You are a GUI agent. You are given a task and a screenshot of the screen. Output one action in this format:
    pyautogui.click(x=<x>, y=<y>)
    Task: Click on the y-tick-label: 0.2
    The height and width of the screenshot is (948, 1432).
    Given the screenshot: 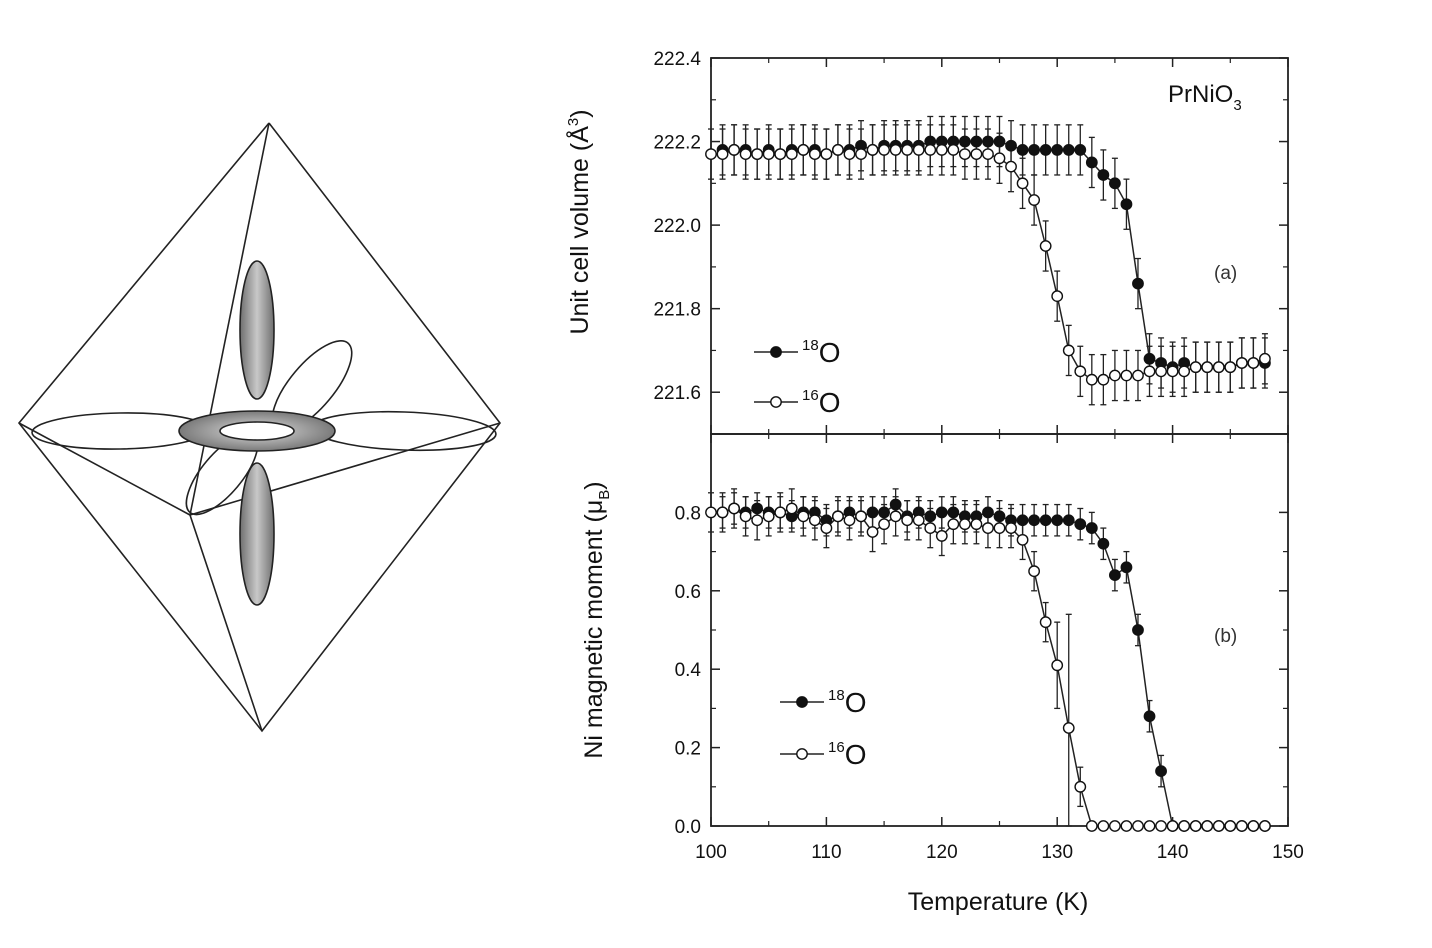 What is the action you would take?
    pyautogui.click(x=688, y=749)
    